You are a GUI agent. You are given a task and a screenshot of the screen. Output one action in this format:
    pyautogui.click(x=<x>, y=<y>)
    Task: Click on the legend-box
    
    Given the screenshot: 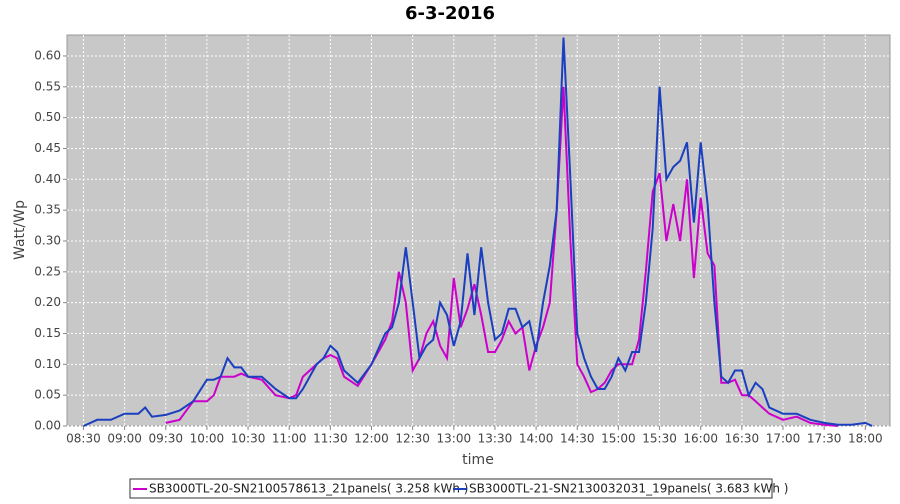 What is the action you would take?
    pyautogui.click(x=451, y=488)
    